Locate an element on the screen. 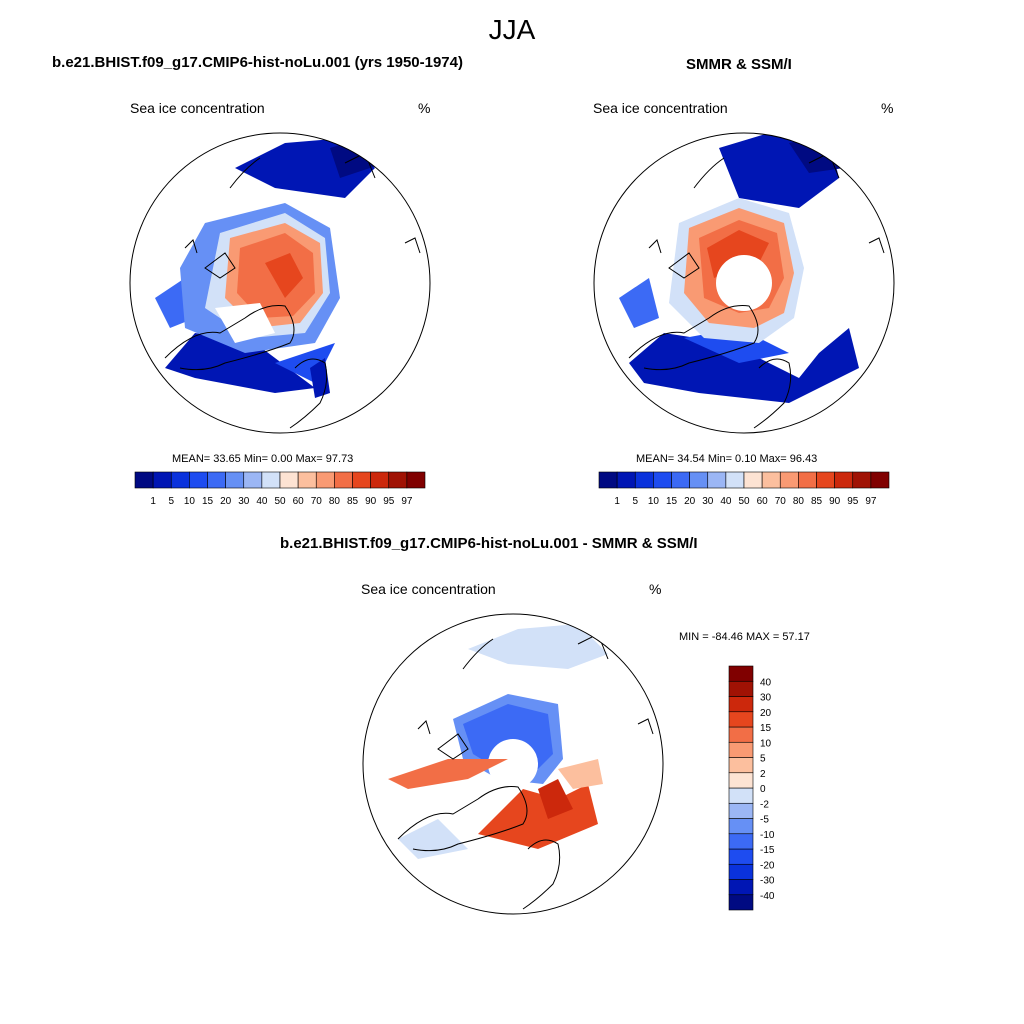 Image resolution: width=1024 pixels, height=1024 pixels. diff-polar-map is located at coordinates (513, 764).